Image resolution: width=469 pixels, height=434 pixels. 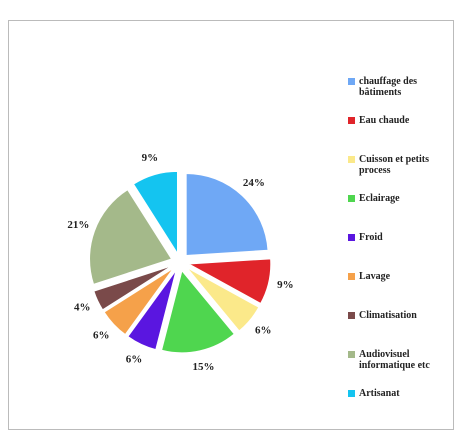 What do you see at coordinates (254, 183) in the screenshot?
I see `data-label: 24%` at bounding box center [254, 183].